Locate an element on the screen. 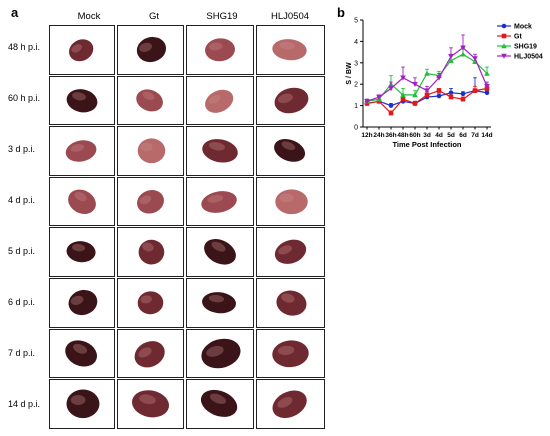 This screenshot has height=436, width=550. chart-series is located at coordinates (427, 75).